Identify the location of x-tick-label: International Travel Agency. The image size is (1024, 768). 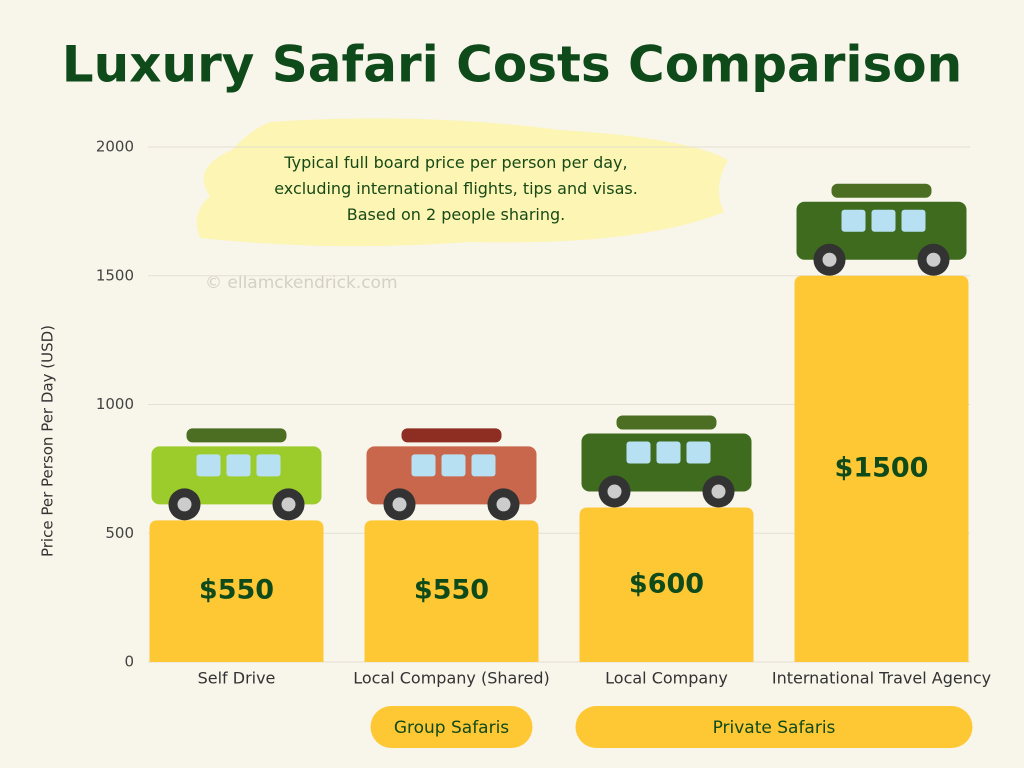
(881, 678).